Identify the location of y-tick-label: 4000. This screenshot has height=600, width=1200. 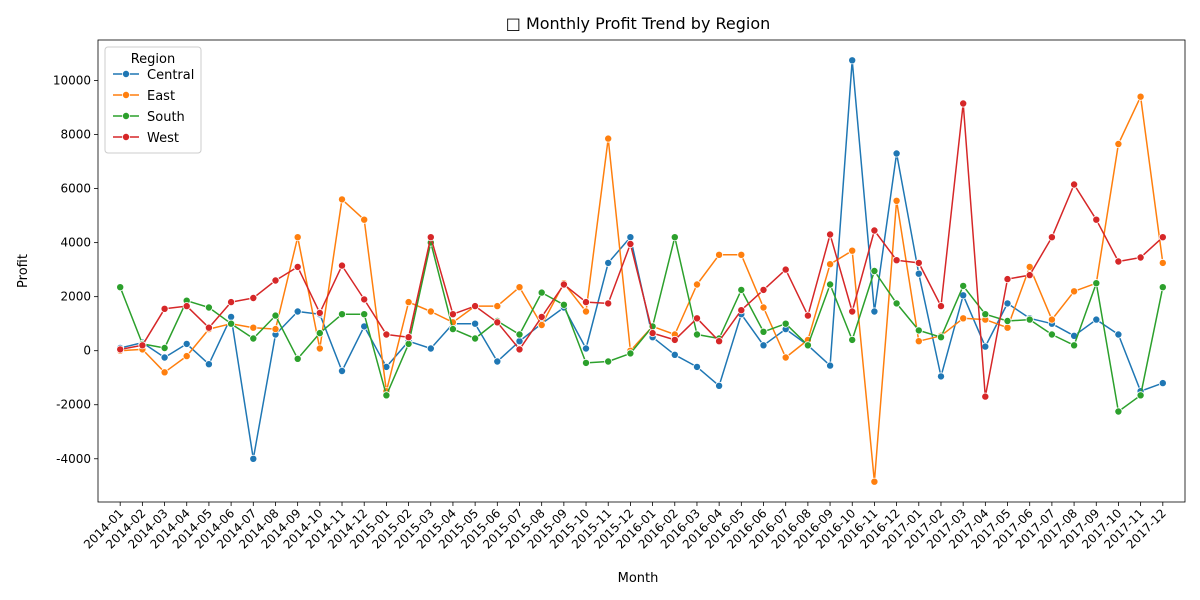
(75, 243).